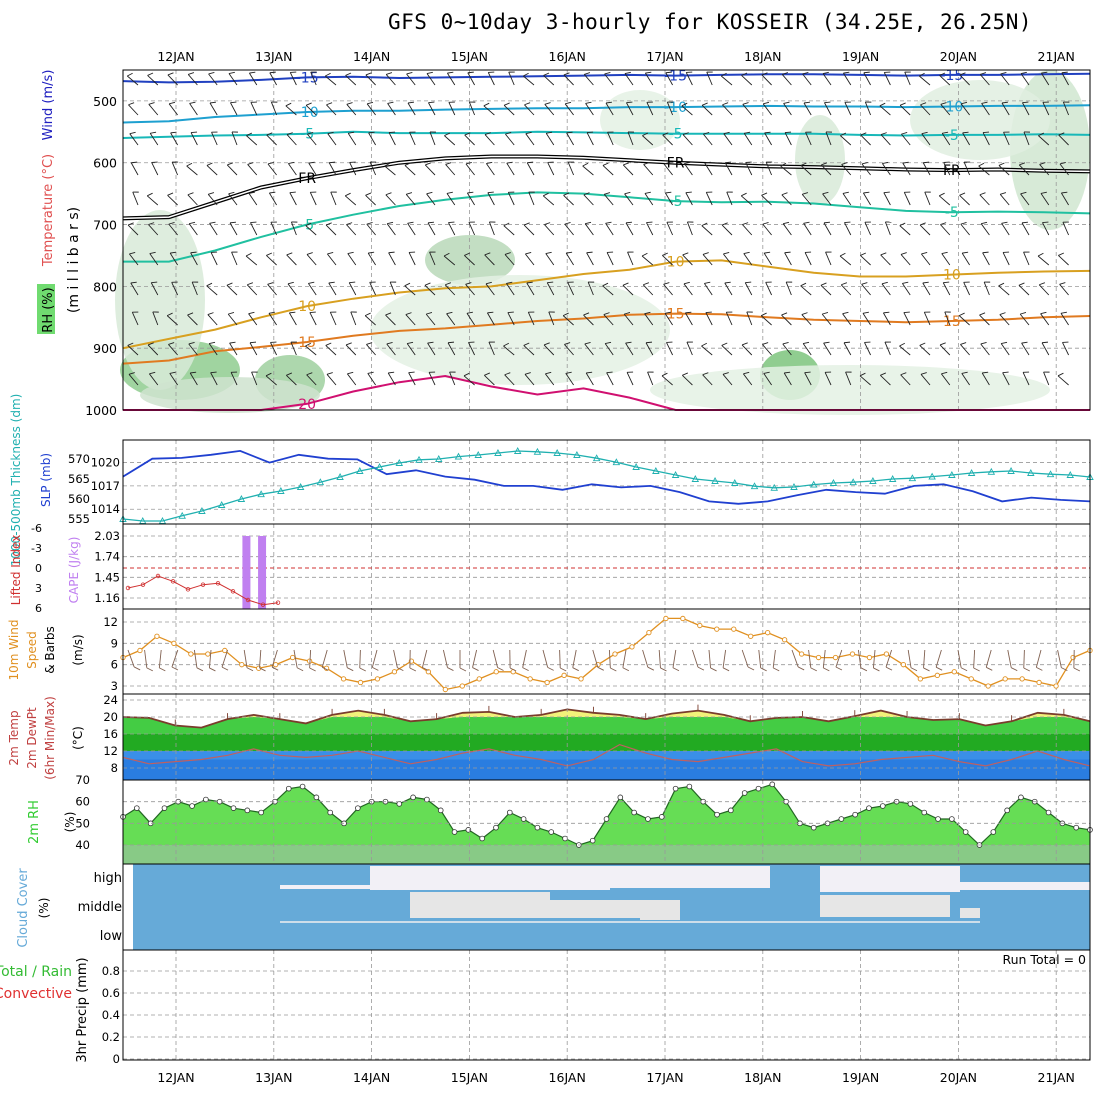 The height and width of the screenshot is (1100, 1100). I want to click on temp-tick: 8, so click(114, 768).